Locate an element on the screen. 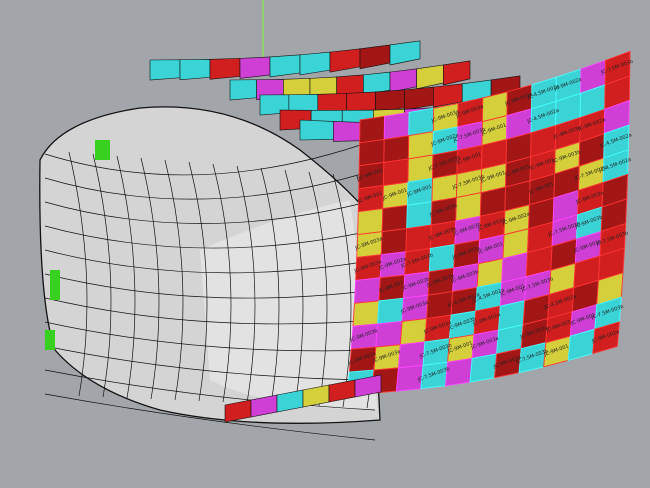 The width and height of the screenshot is (650, 488). green-edge-panels is located at coordinates (77, 245).